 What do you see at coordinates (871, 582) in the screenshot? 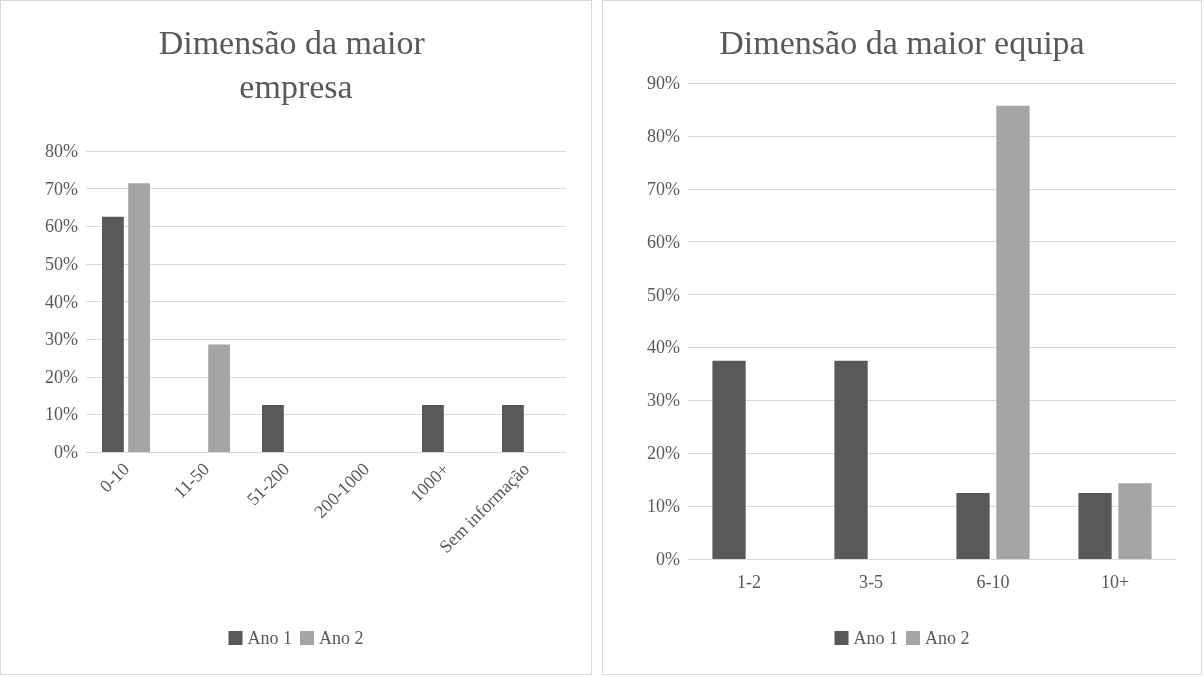
I see `x-tick-label: 3-5` at bounding box center [871, 582].